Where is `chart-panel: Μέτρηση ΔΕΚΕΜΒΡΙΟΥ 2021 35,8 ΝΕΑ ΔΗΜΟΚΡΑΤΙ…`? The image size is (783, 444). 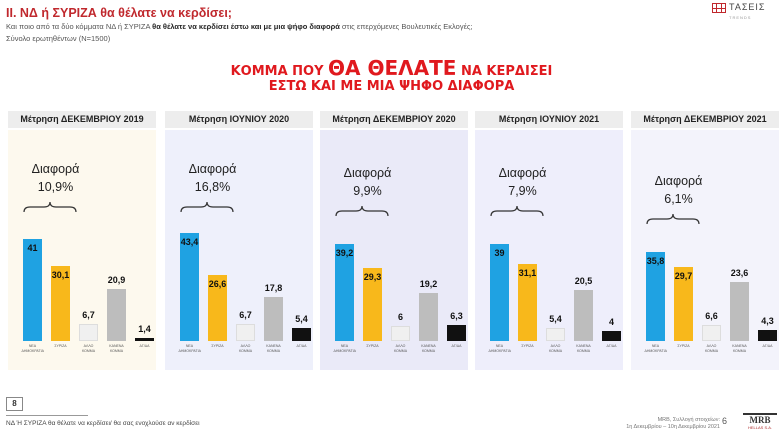
chart-panel: Μέτρηση ΔΕΚΕΜΒΡΙΟΥ 2021 35,8 ΝΕΑ ΔΗΜΟΚΡΑΤΙ… is located at coordinates (705, 240).